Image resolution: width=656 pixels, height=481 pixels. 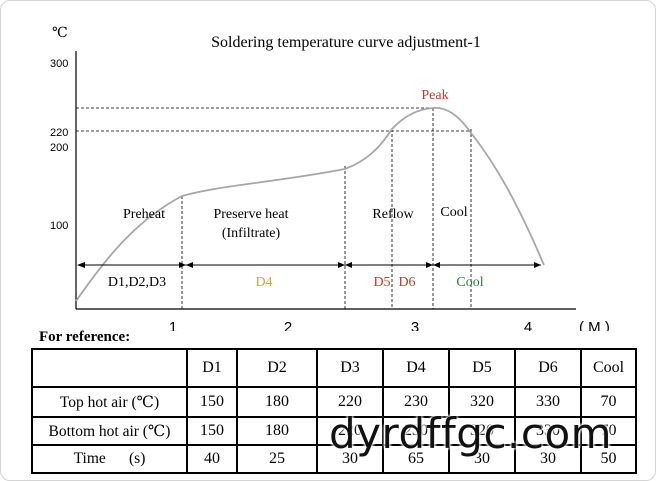 What do you see at coordinates (608, 459) in the screenshot?
I see `table-cell: 50` at bounding box center [608, 459].